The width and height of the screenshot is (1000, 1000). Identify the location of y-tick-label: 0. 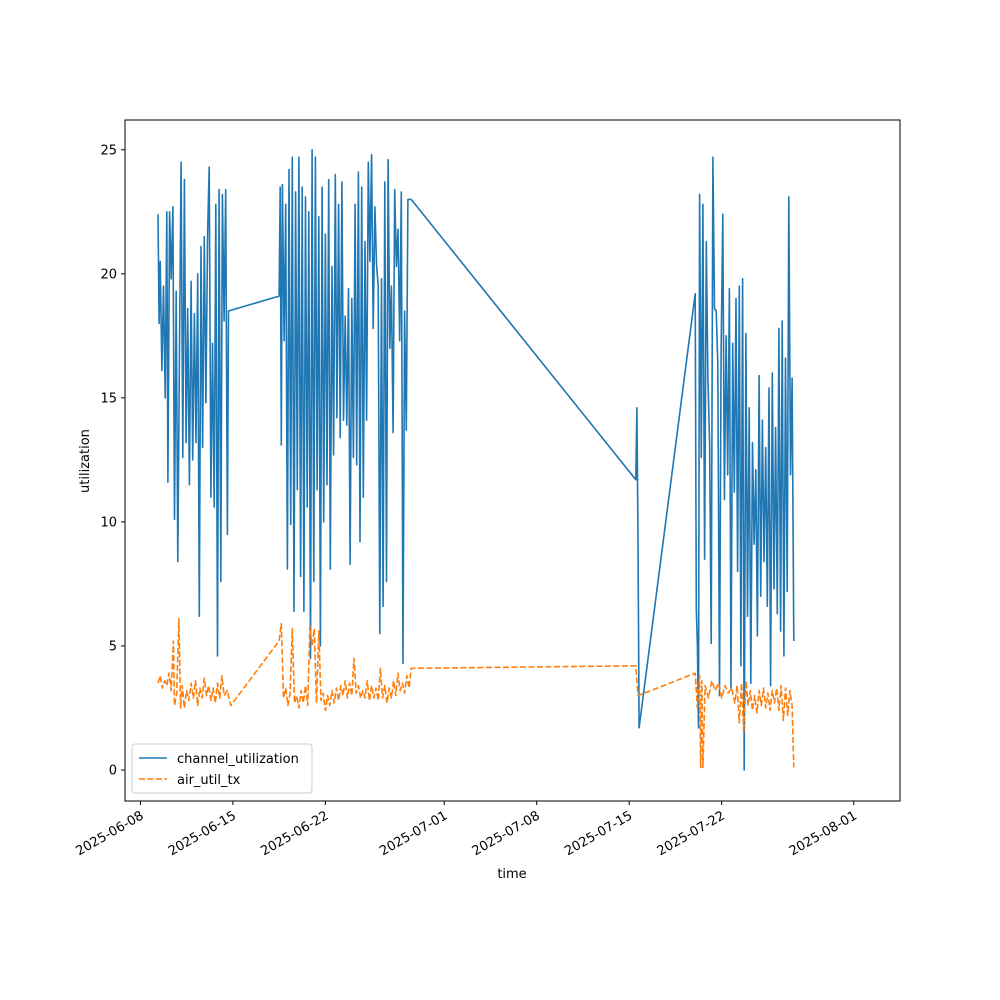
(113, 770).